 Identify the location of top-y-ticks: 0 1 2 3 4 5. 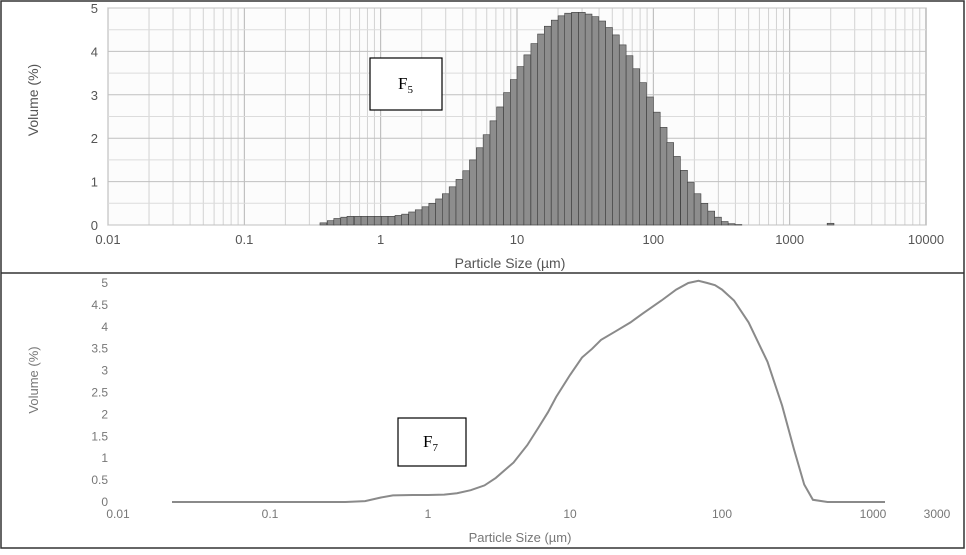
(94, 117).